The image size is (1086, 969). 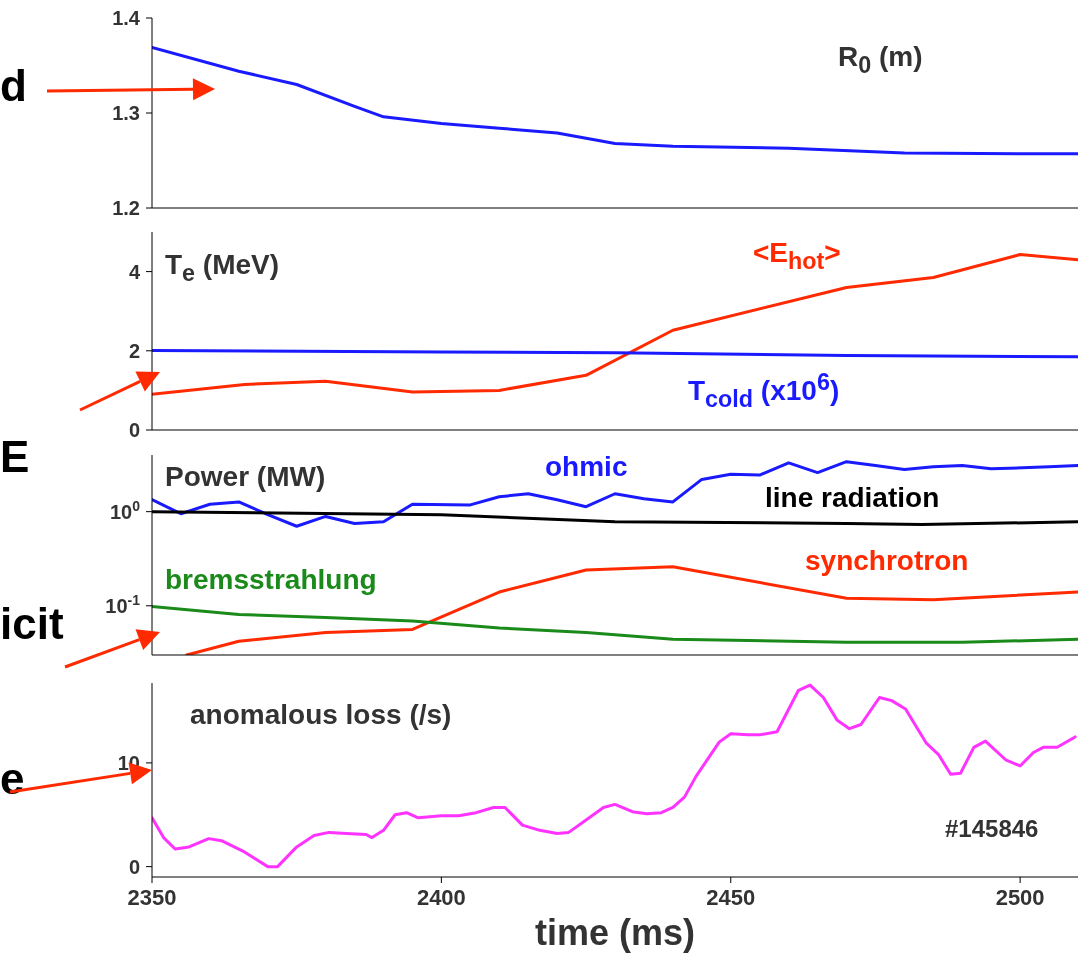 I want to click on y-tick-label: 1.3, so click(x=126, y=113).